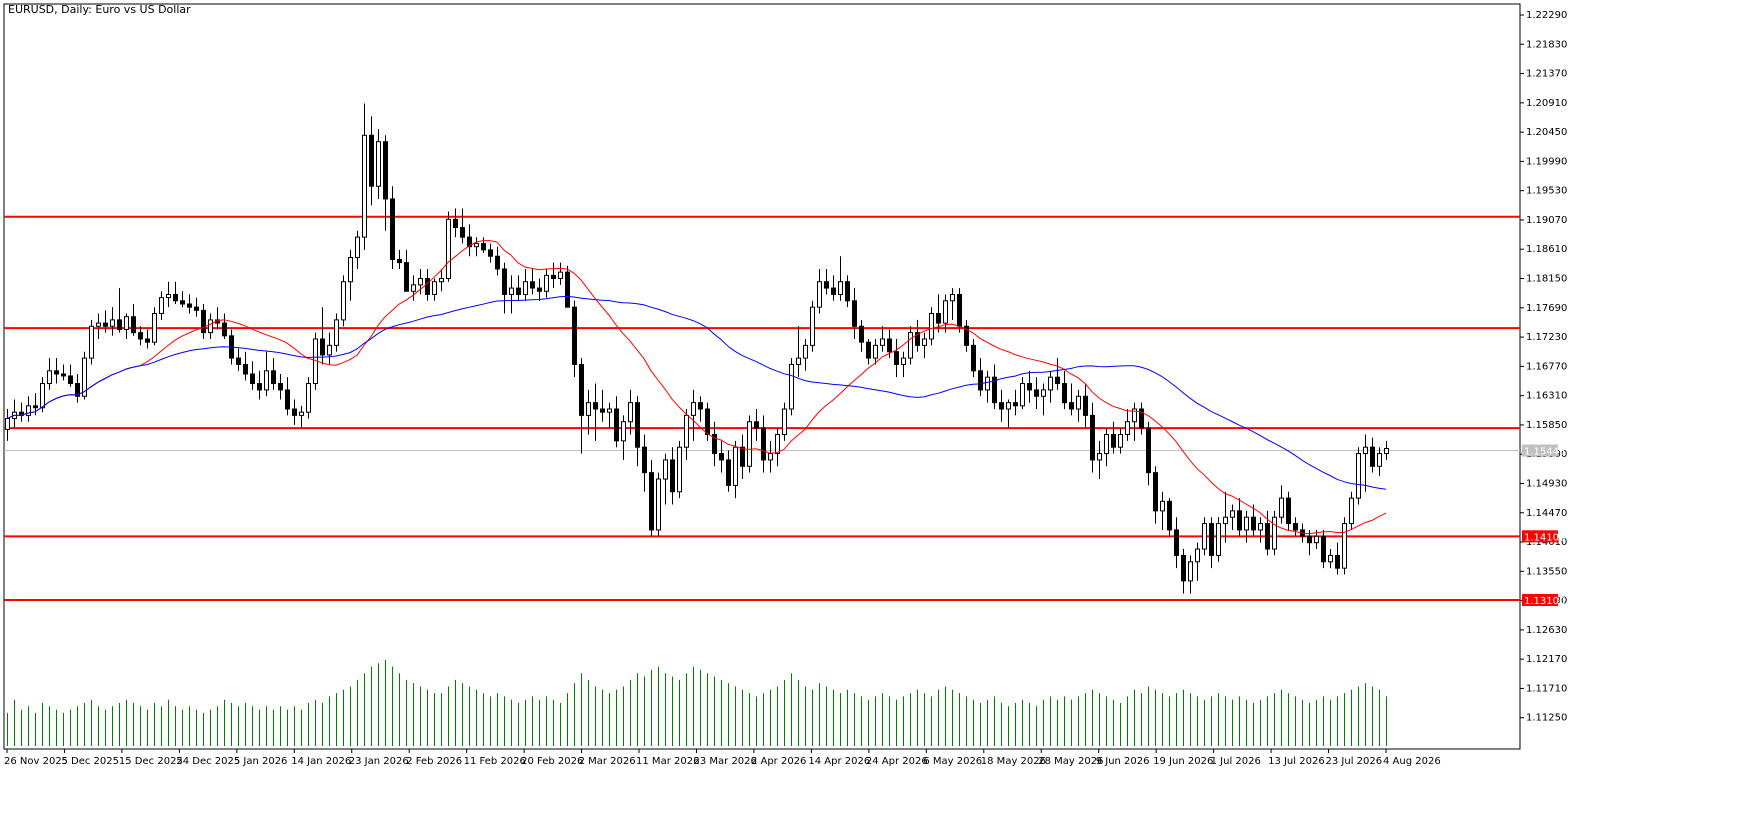  I want to click on time-tick-label: 14 Apr 2026, so click(839, 761).